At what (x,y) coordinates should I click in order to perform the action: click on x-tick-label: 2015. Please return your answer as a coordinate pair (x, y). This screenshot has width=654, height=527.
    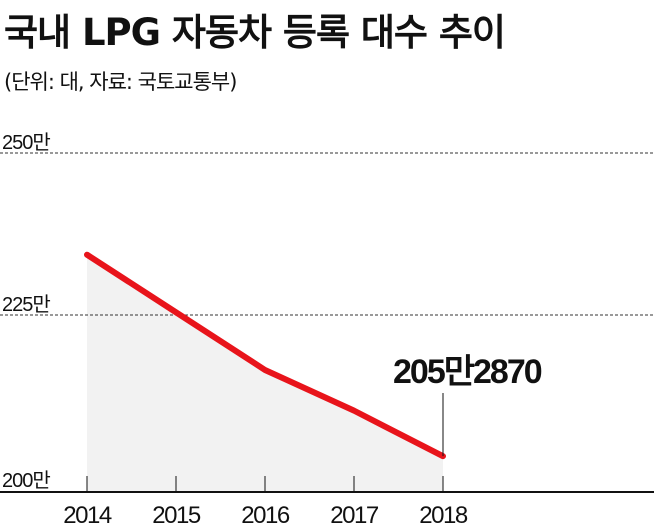
    Looking at the image, I should click on (176, 514).